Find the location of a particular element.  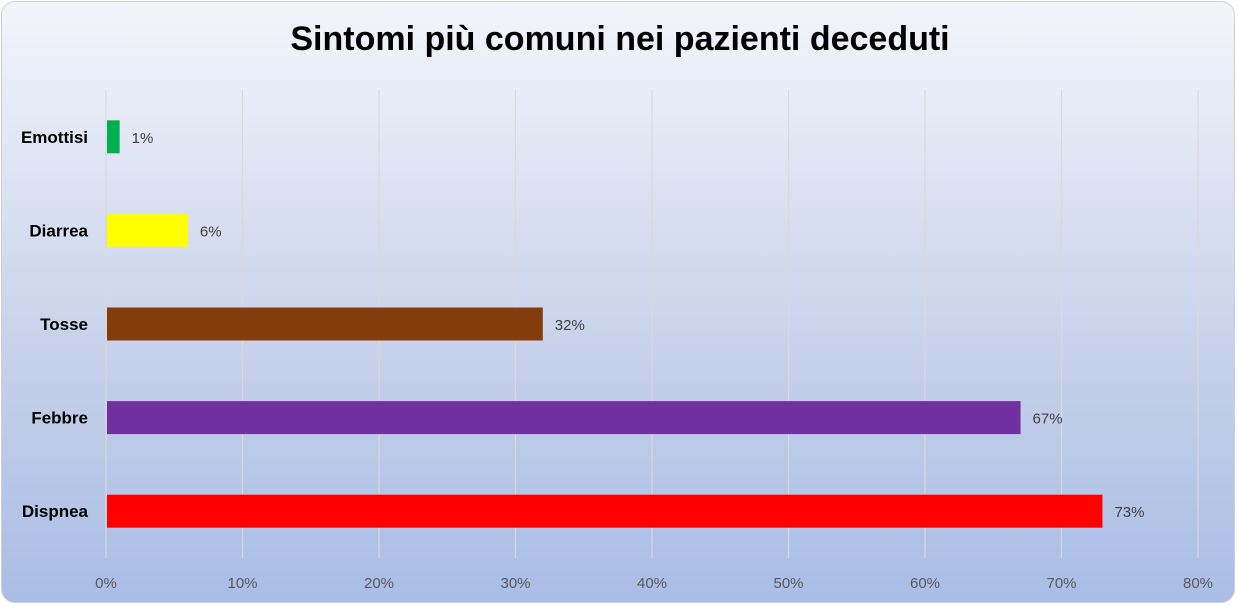

x-tick-label-20: 20% is located at coordinates (379, 583).